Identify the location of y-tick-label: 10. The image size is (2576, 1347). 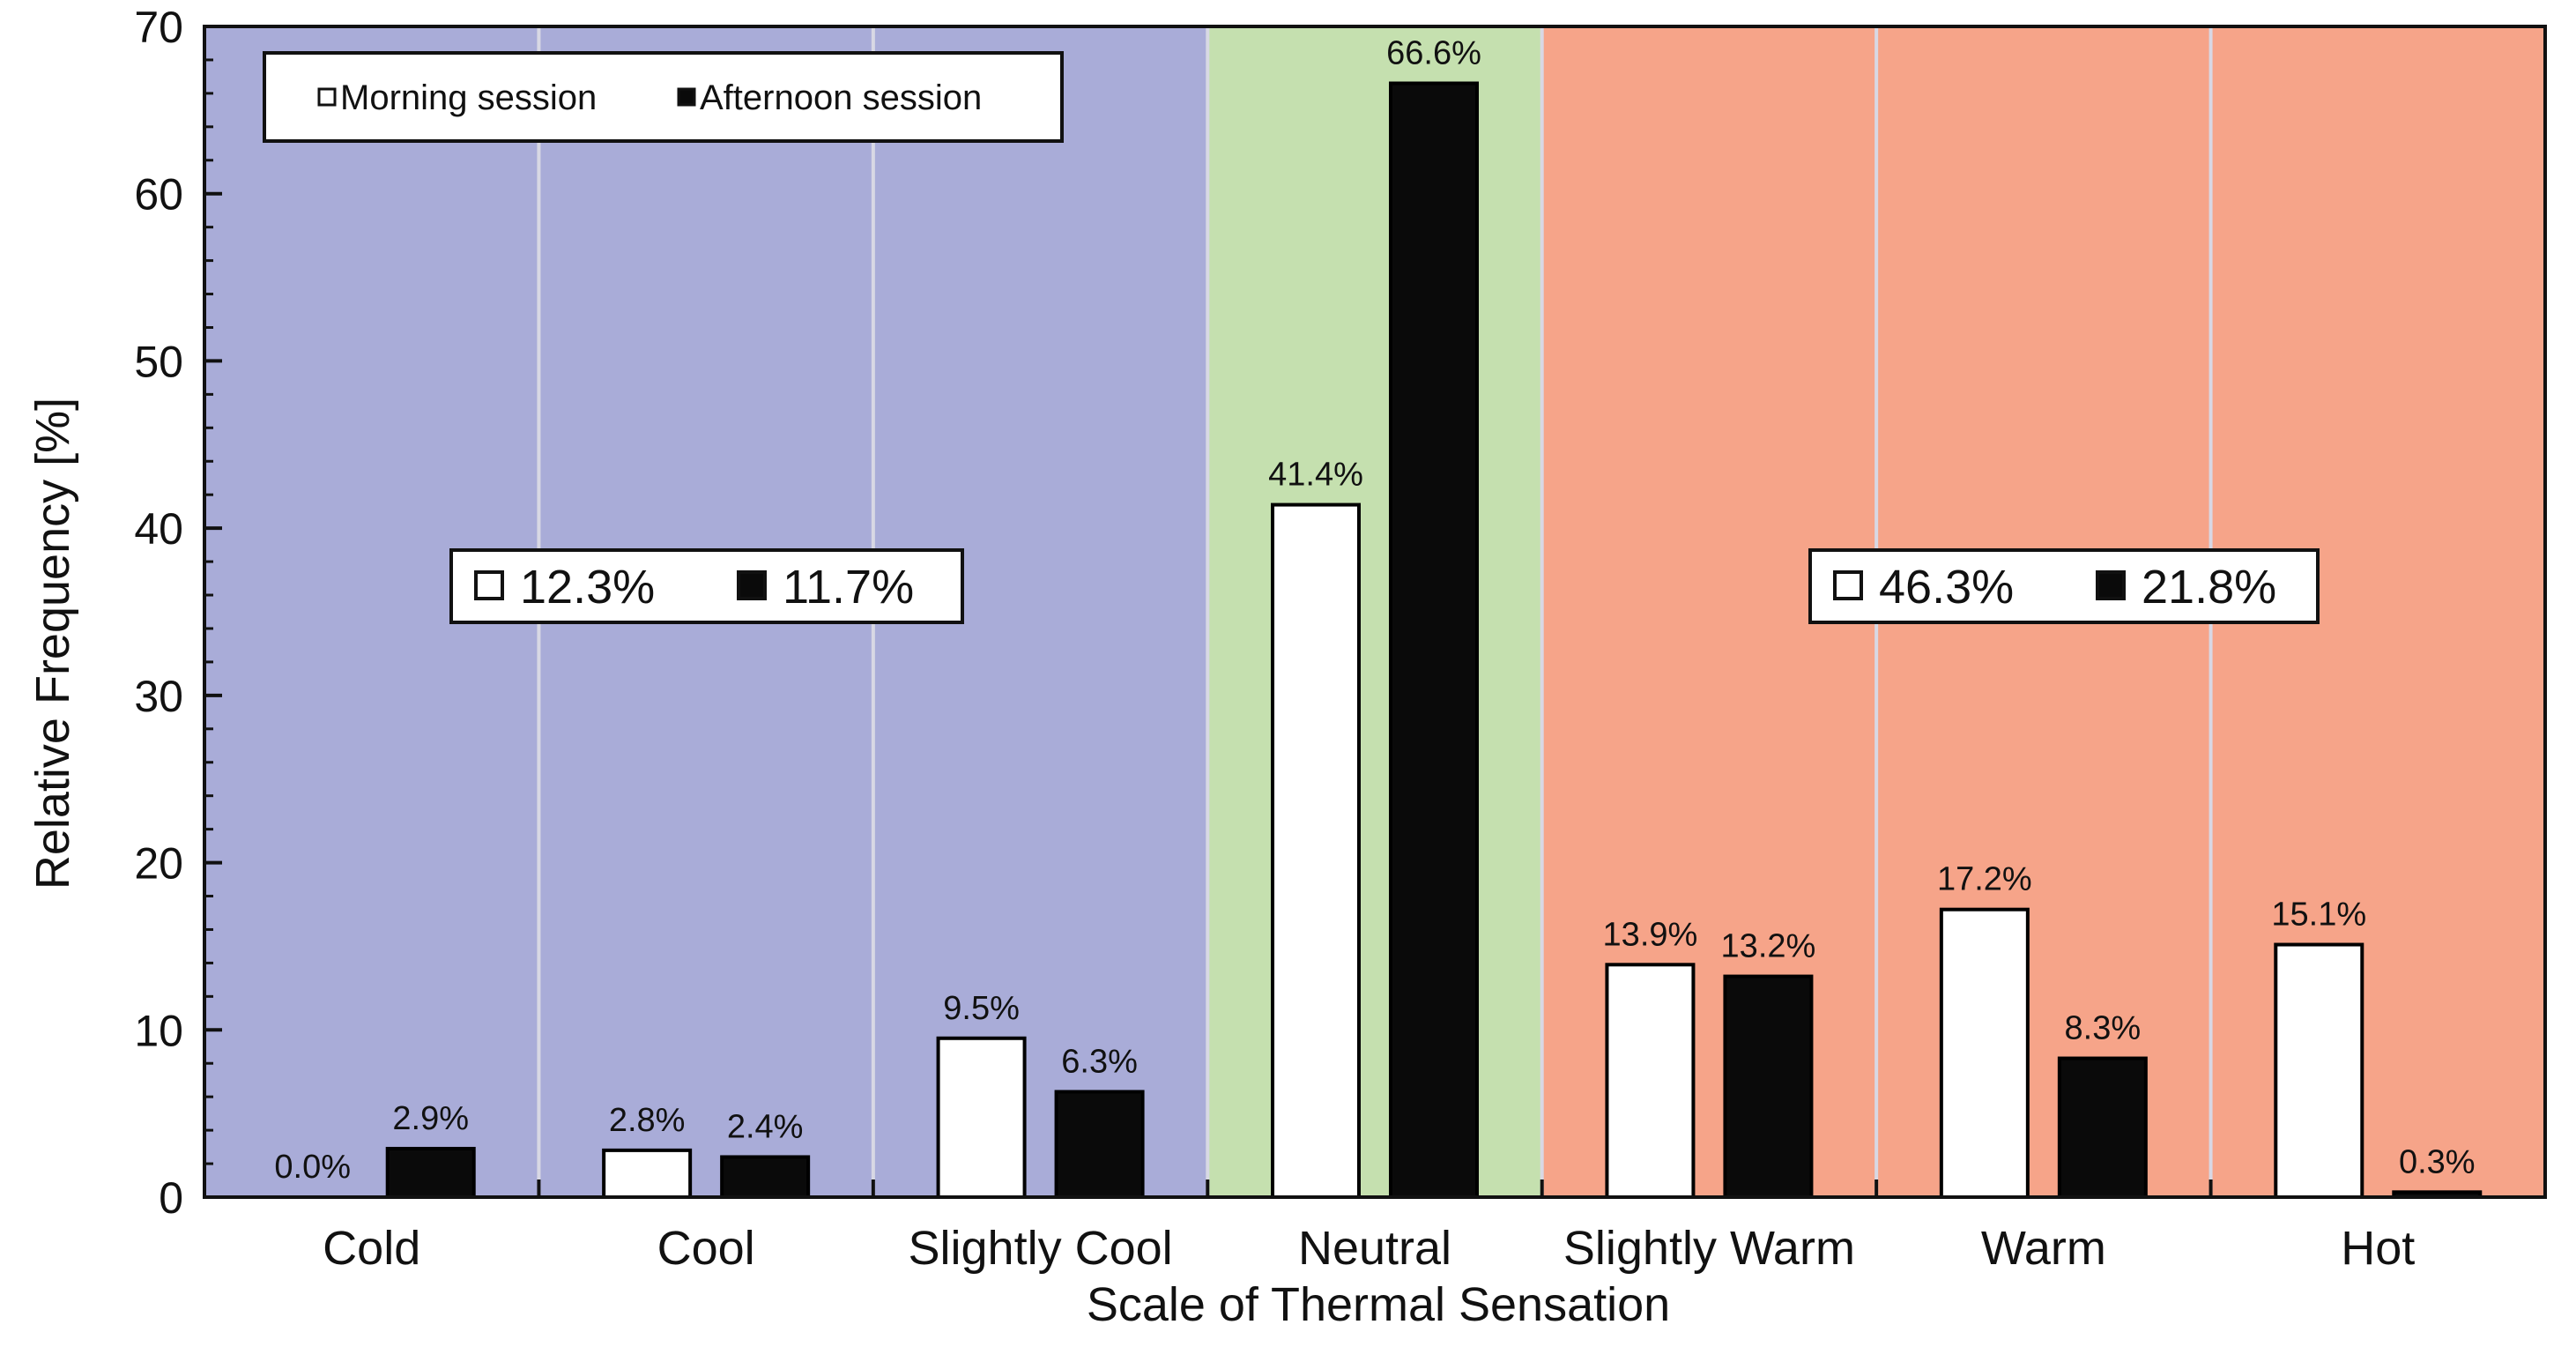
(158, 1030).